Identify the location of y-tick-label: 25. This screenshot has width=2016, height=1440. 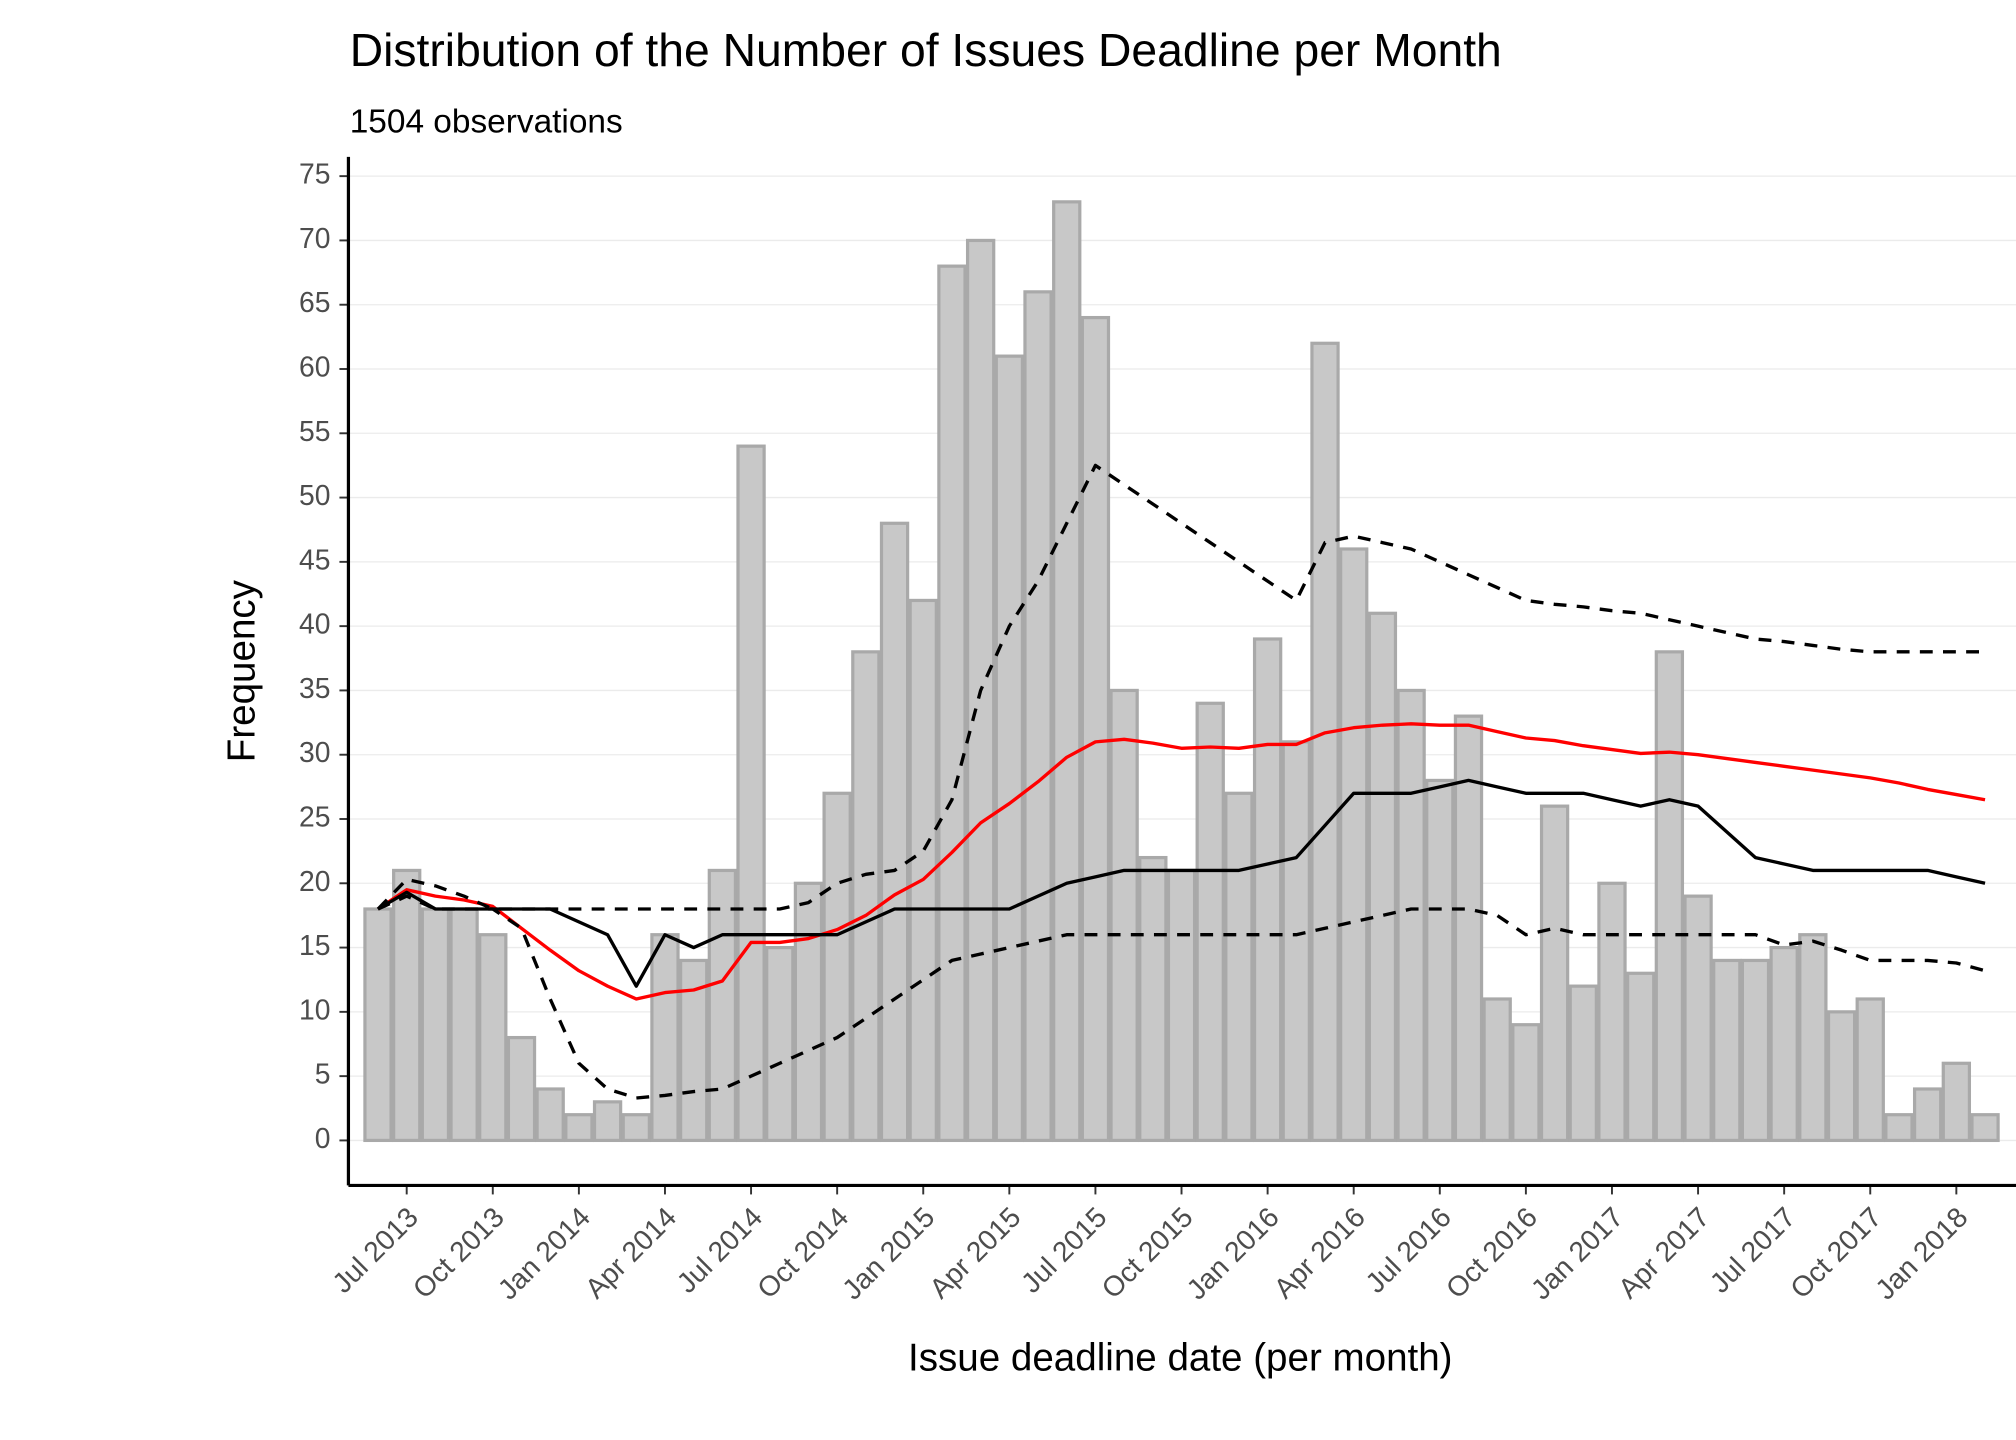
(314, 816).